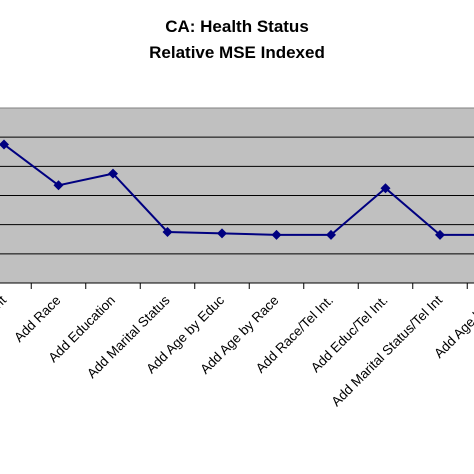 The image size is (474, 474). Describe the element at coordinates (37, 319) in the screenshot. I see `x-tick-label: Add Race` at that location.